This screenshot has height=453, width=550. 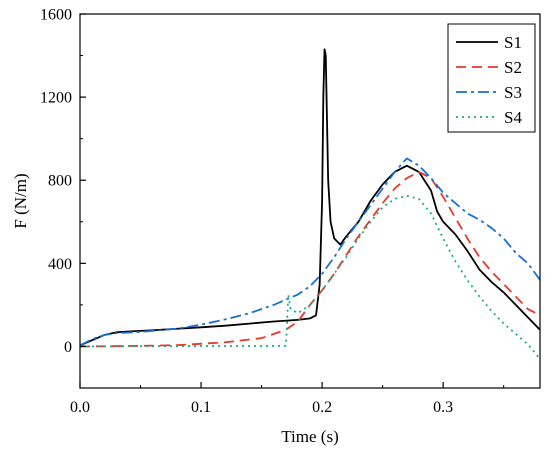 I want to click on y-tick-label: 0, so click(x=68, y=347).